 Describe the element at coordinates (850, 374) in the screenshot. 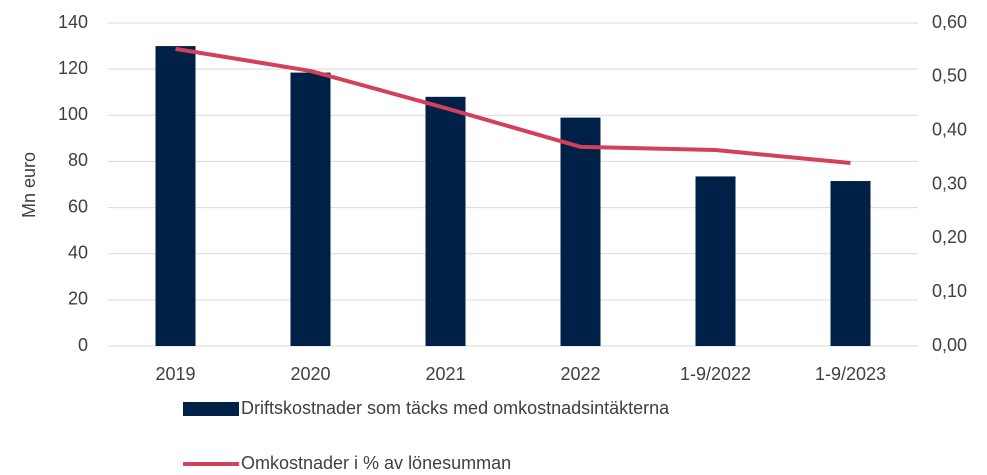

I see `x-tick-label: 1-9/2023` at that location.